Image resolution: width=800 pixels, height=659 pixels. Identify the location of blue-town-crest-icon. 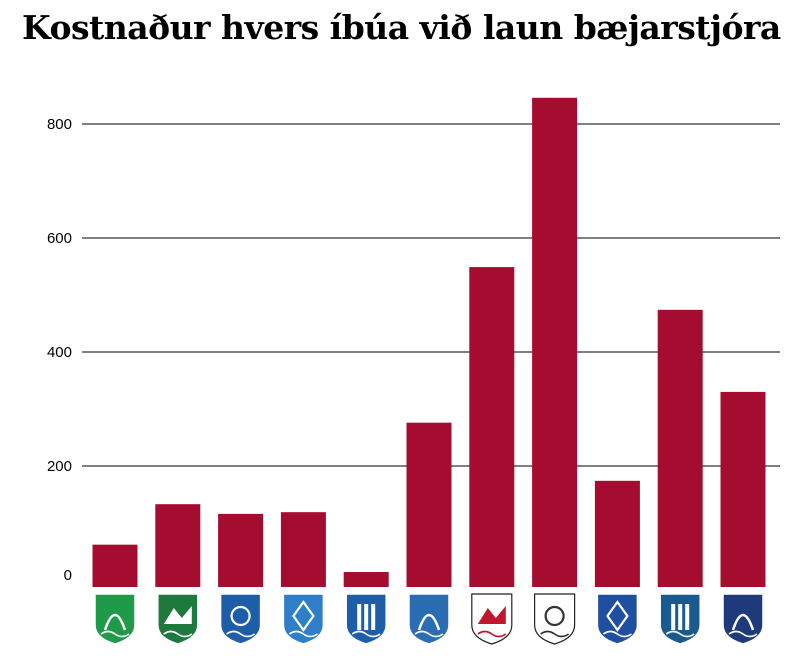
(429, 619).